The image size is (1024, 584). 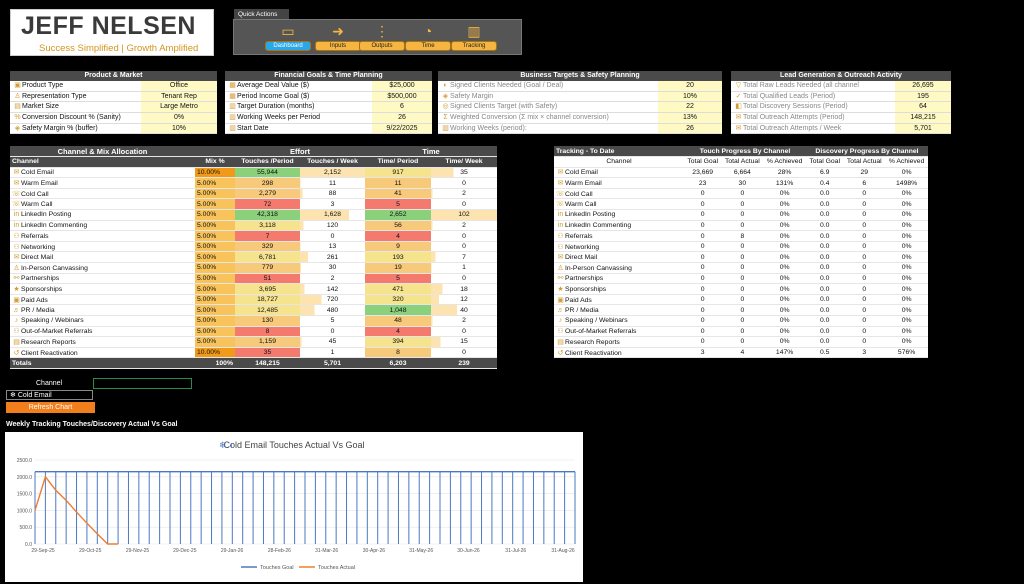 What do you see at coordinates (398, 268) in the screenshot?
I see `time-period: 19` at bounding box center [398, 268].